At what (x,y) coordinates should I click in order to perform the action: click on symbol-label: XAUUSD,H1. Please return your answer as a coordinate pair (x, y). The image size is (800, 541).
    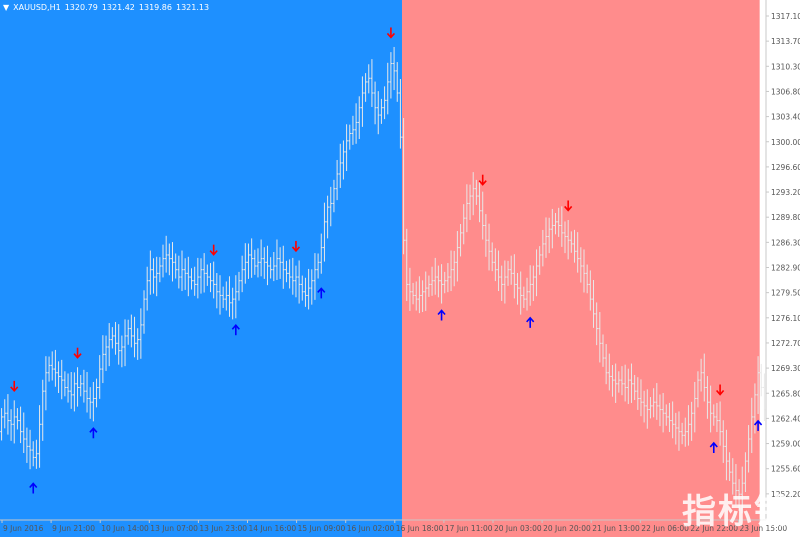
    Looking at the image, I should click on (37, 7).